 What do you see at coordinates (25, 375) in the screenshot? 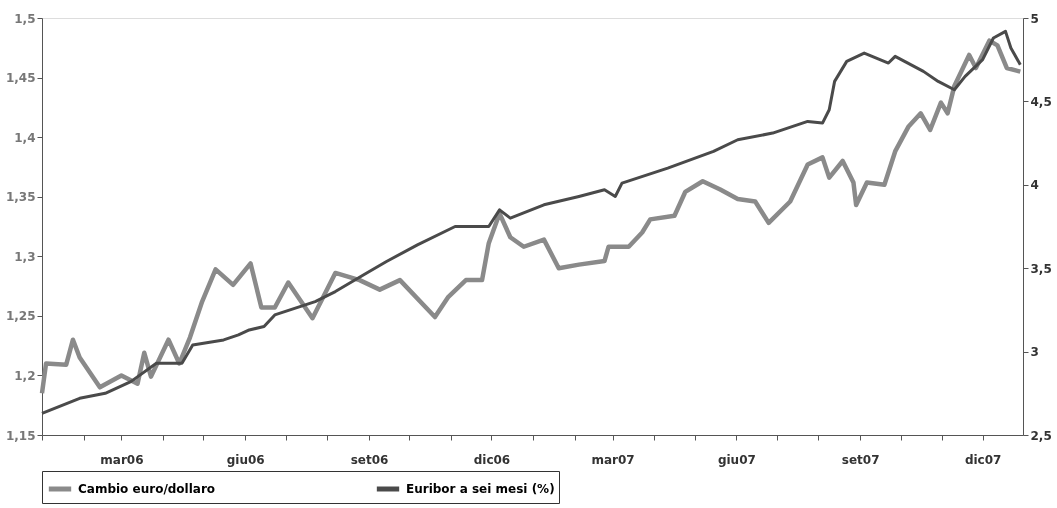
I see `y-tick-label: 1,2` at bounding box center [25, 375].